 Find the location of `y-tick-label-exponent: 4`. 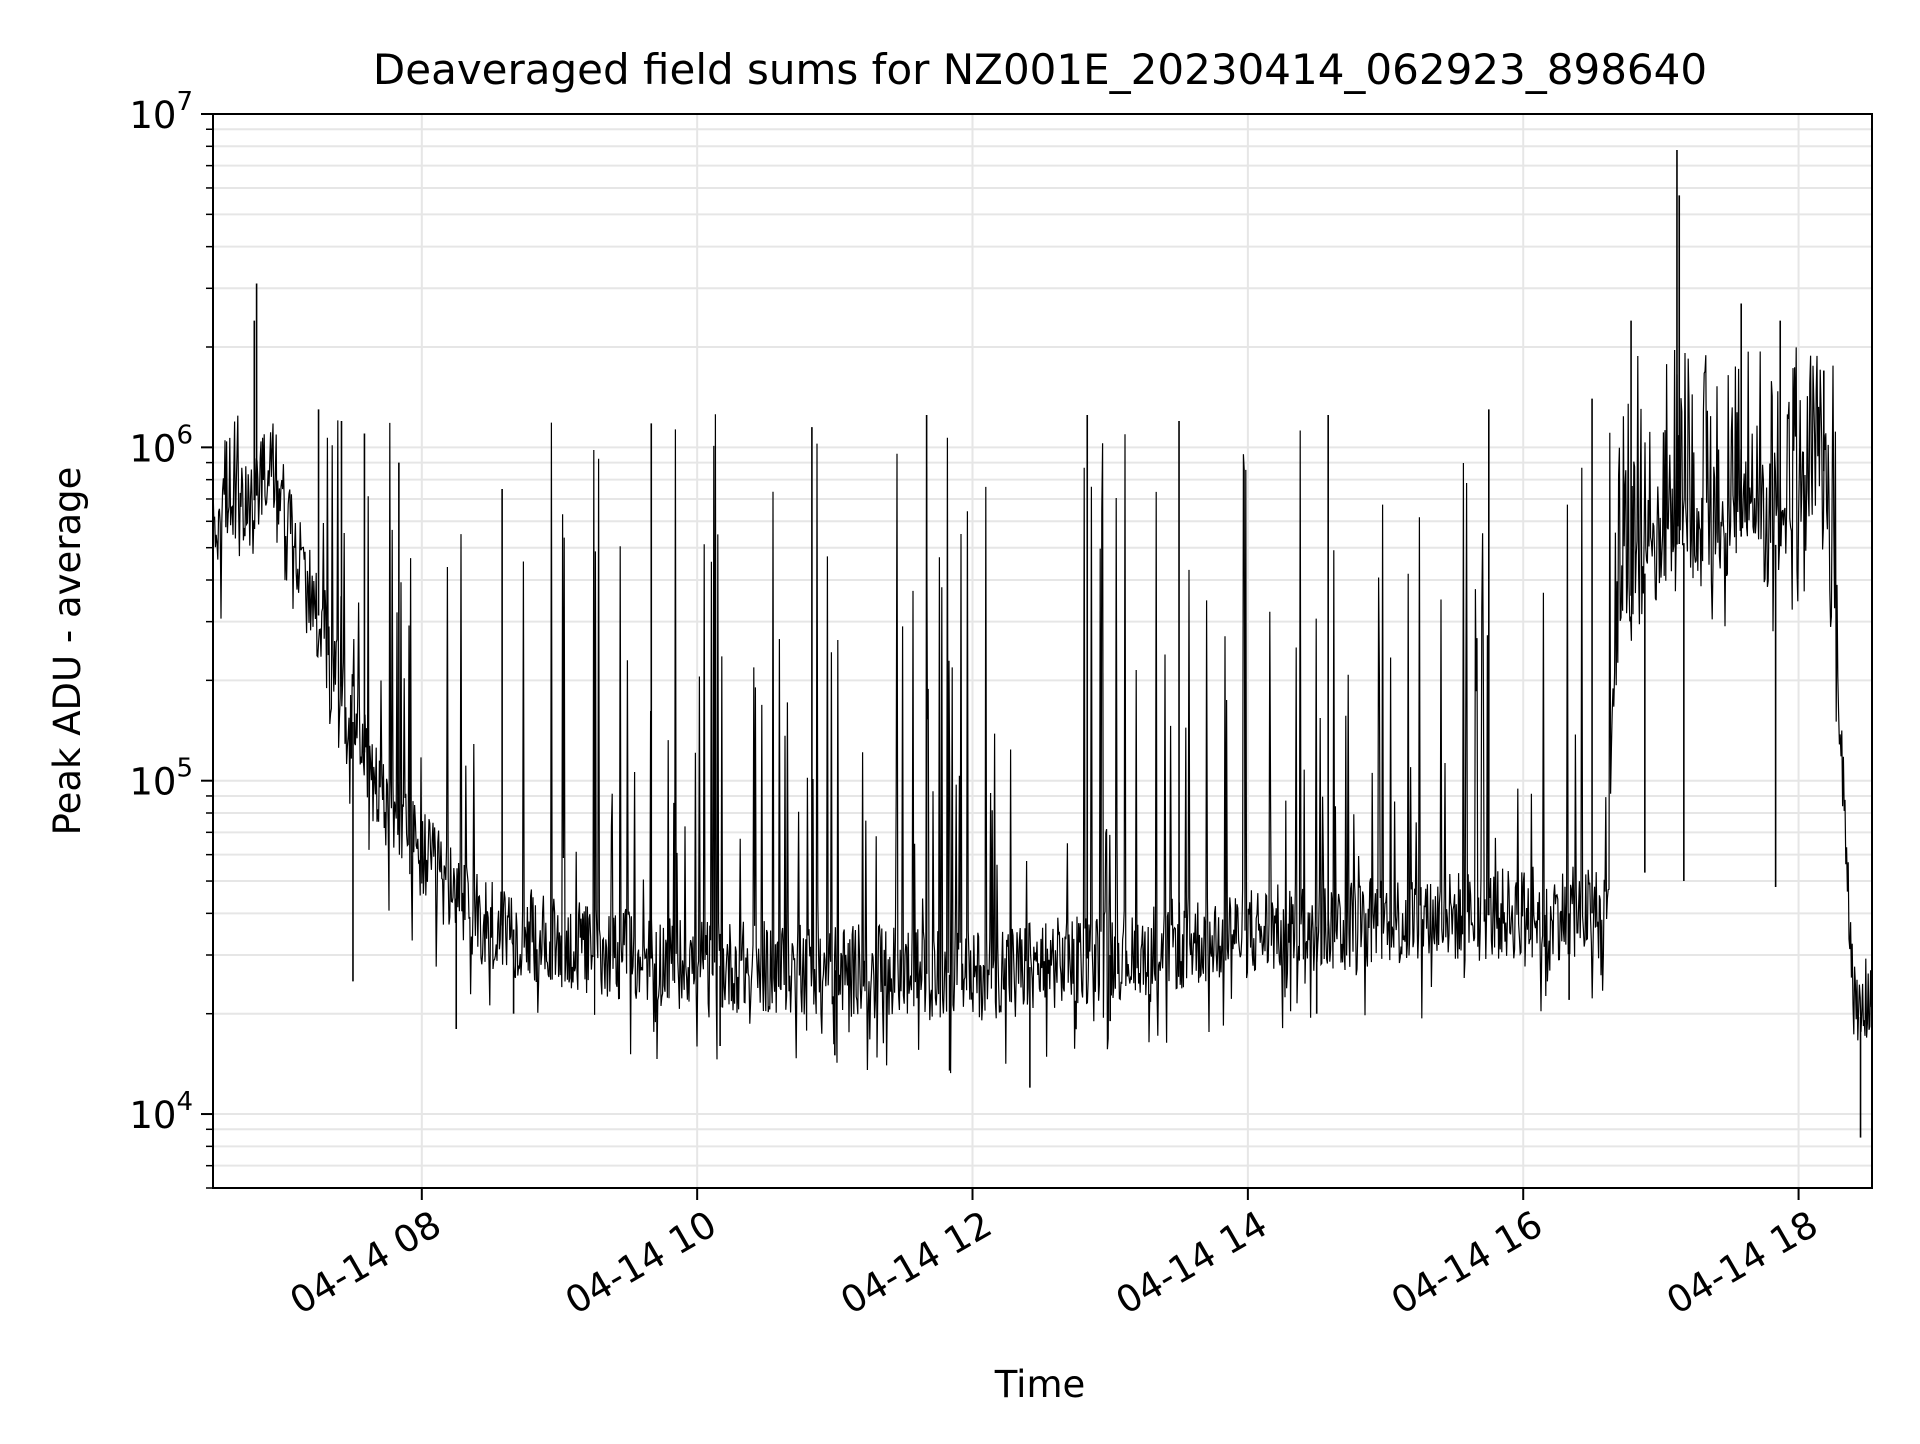

y-tick-label-exponent: 4 is located at coordinates (184, 1102).